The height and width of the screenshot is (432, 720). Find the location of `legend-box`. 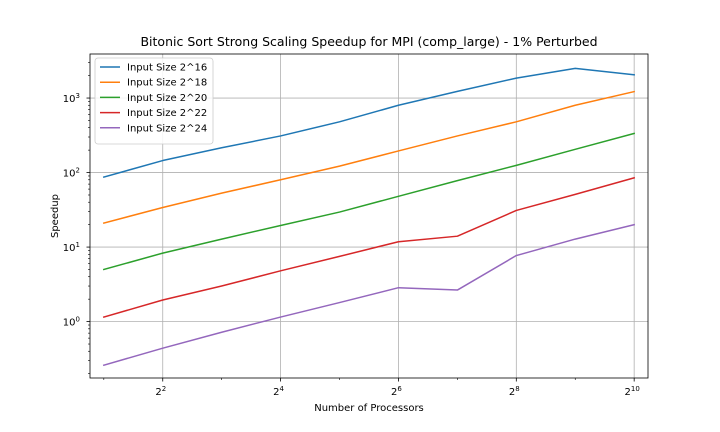

legend-box is located at coordinates (154, 101).